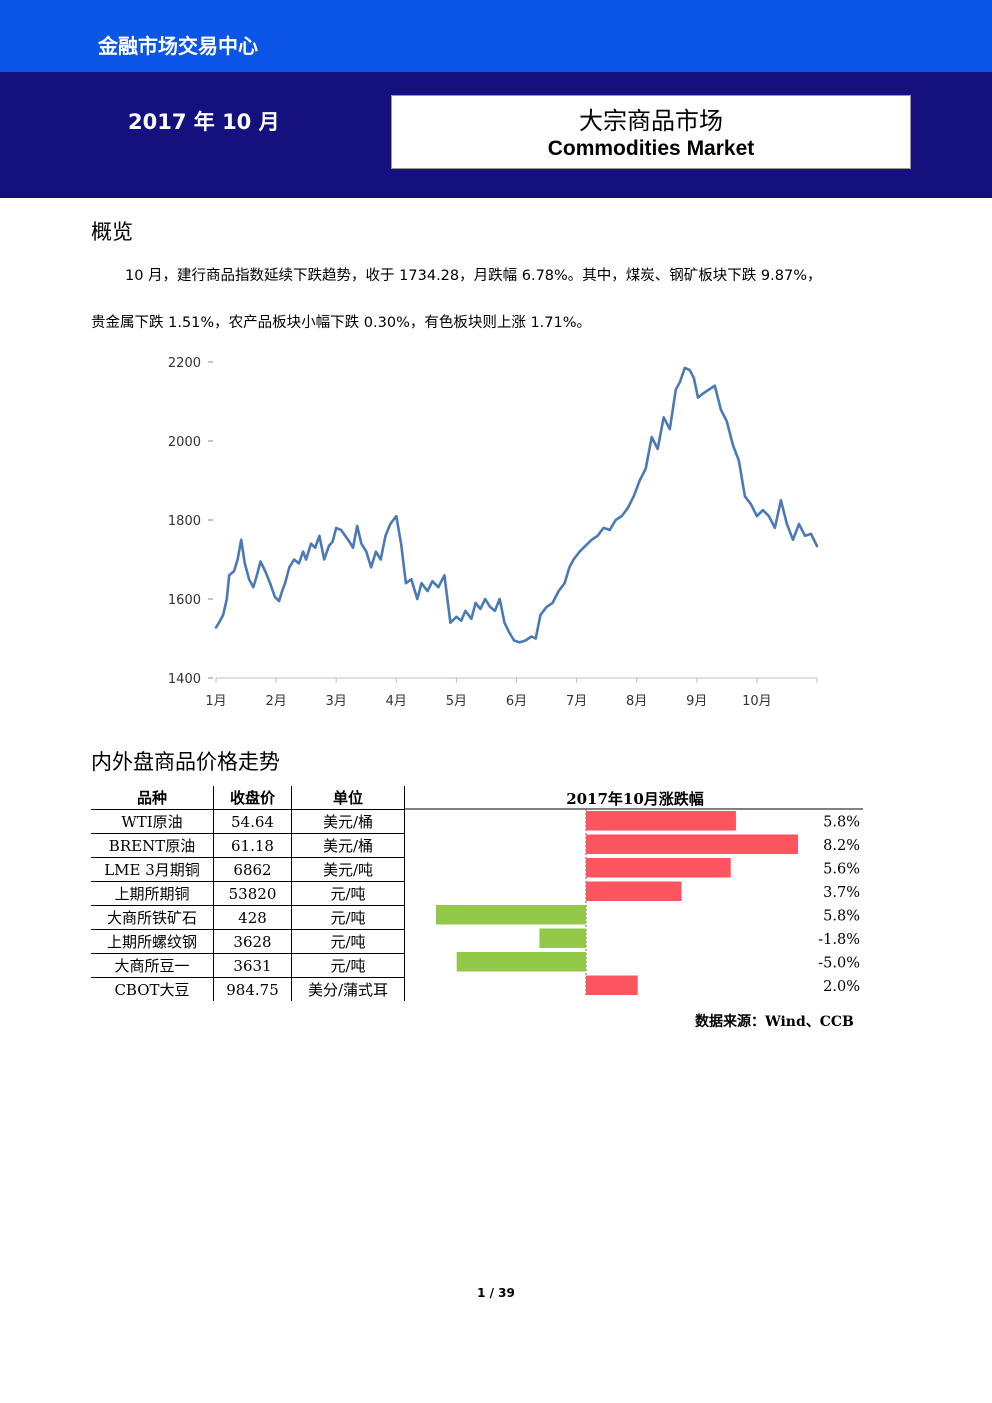  What do you see at coordinates (184, 363) in the screenshot?
I see `y-tick-label: 2200` at bounding box center [184, 363].